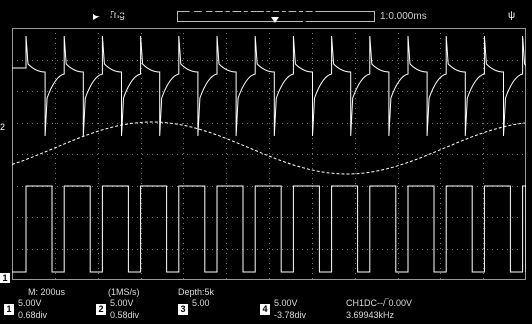  What do you see at coordinates (47, 292) in the screenshot?
I see `timebase-readout: M: 200us` at bounding box center [47, 292].